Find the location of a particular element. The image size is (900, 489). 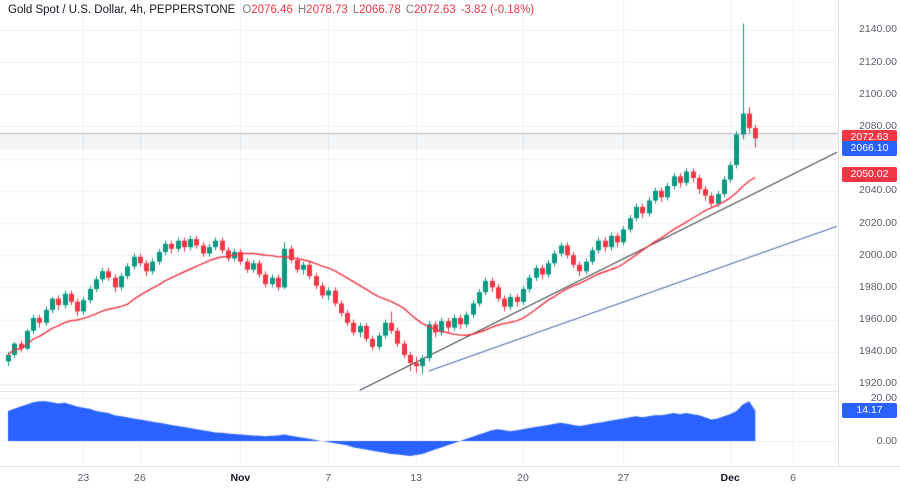

price-axis-label: 1980.00 is located at coordinates (878, 286).